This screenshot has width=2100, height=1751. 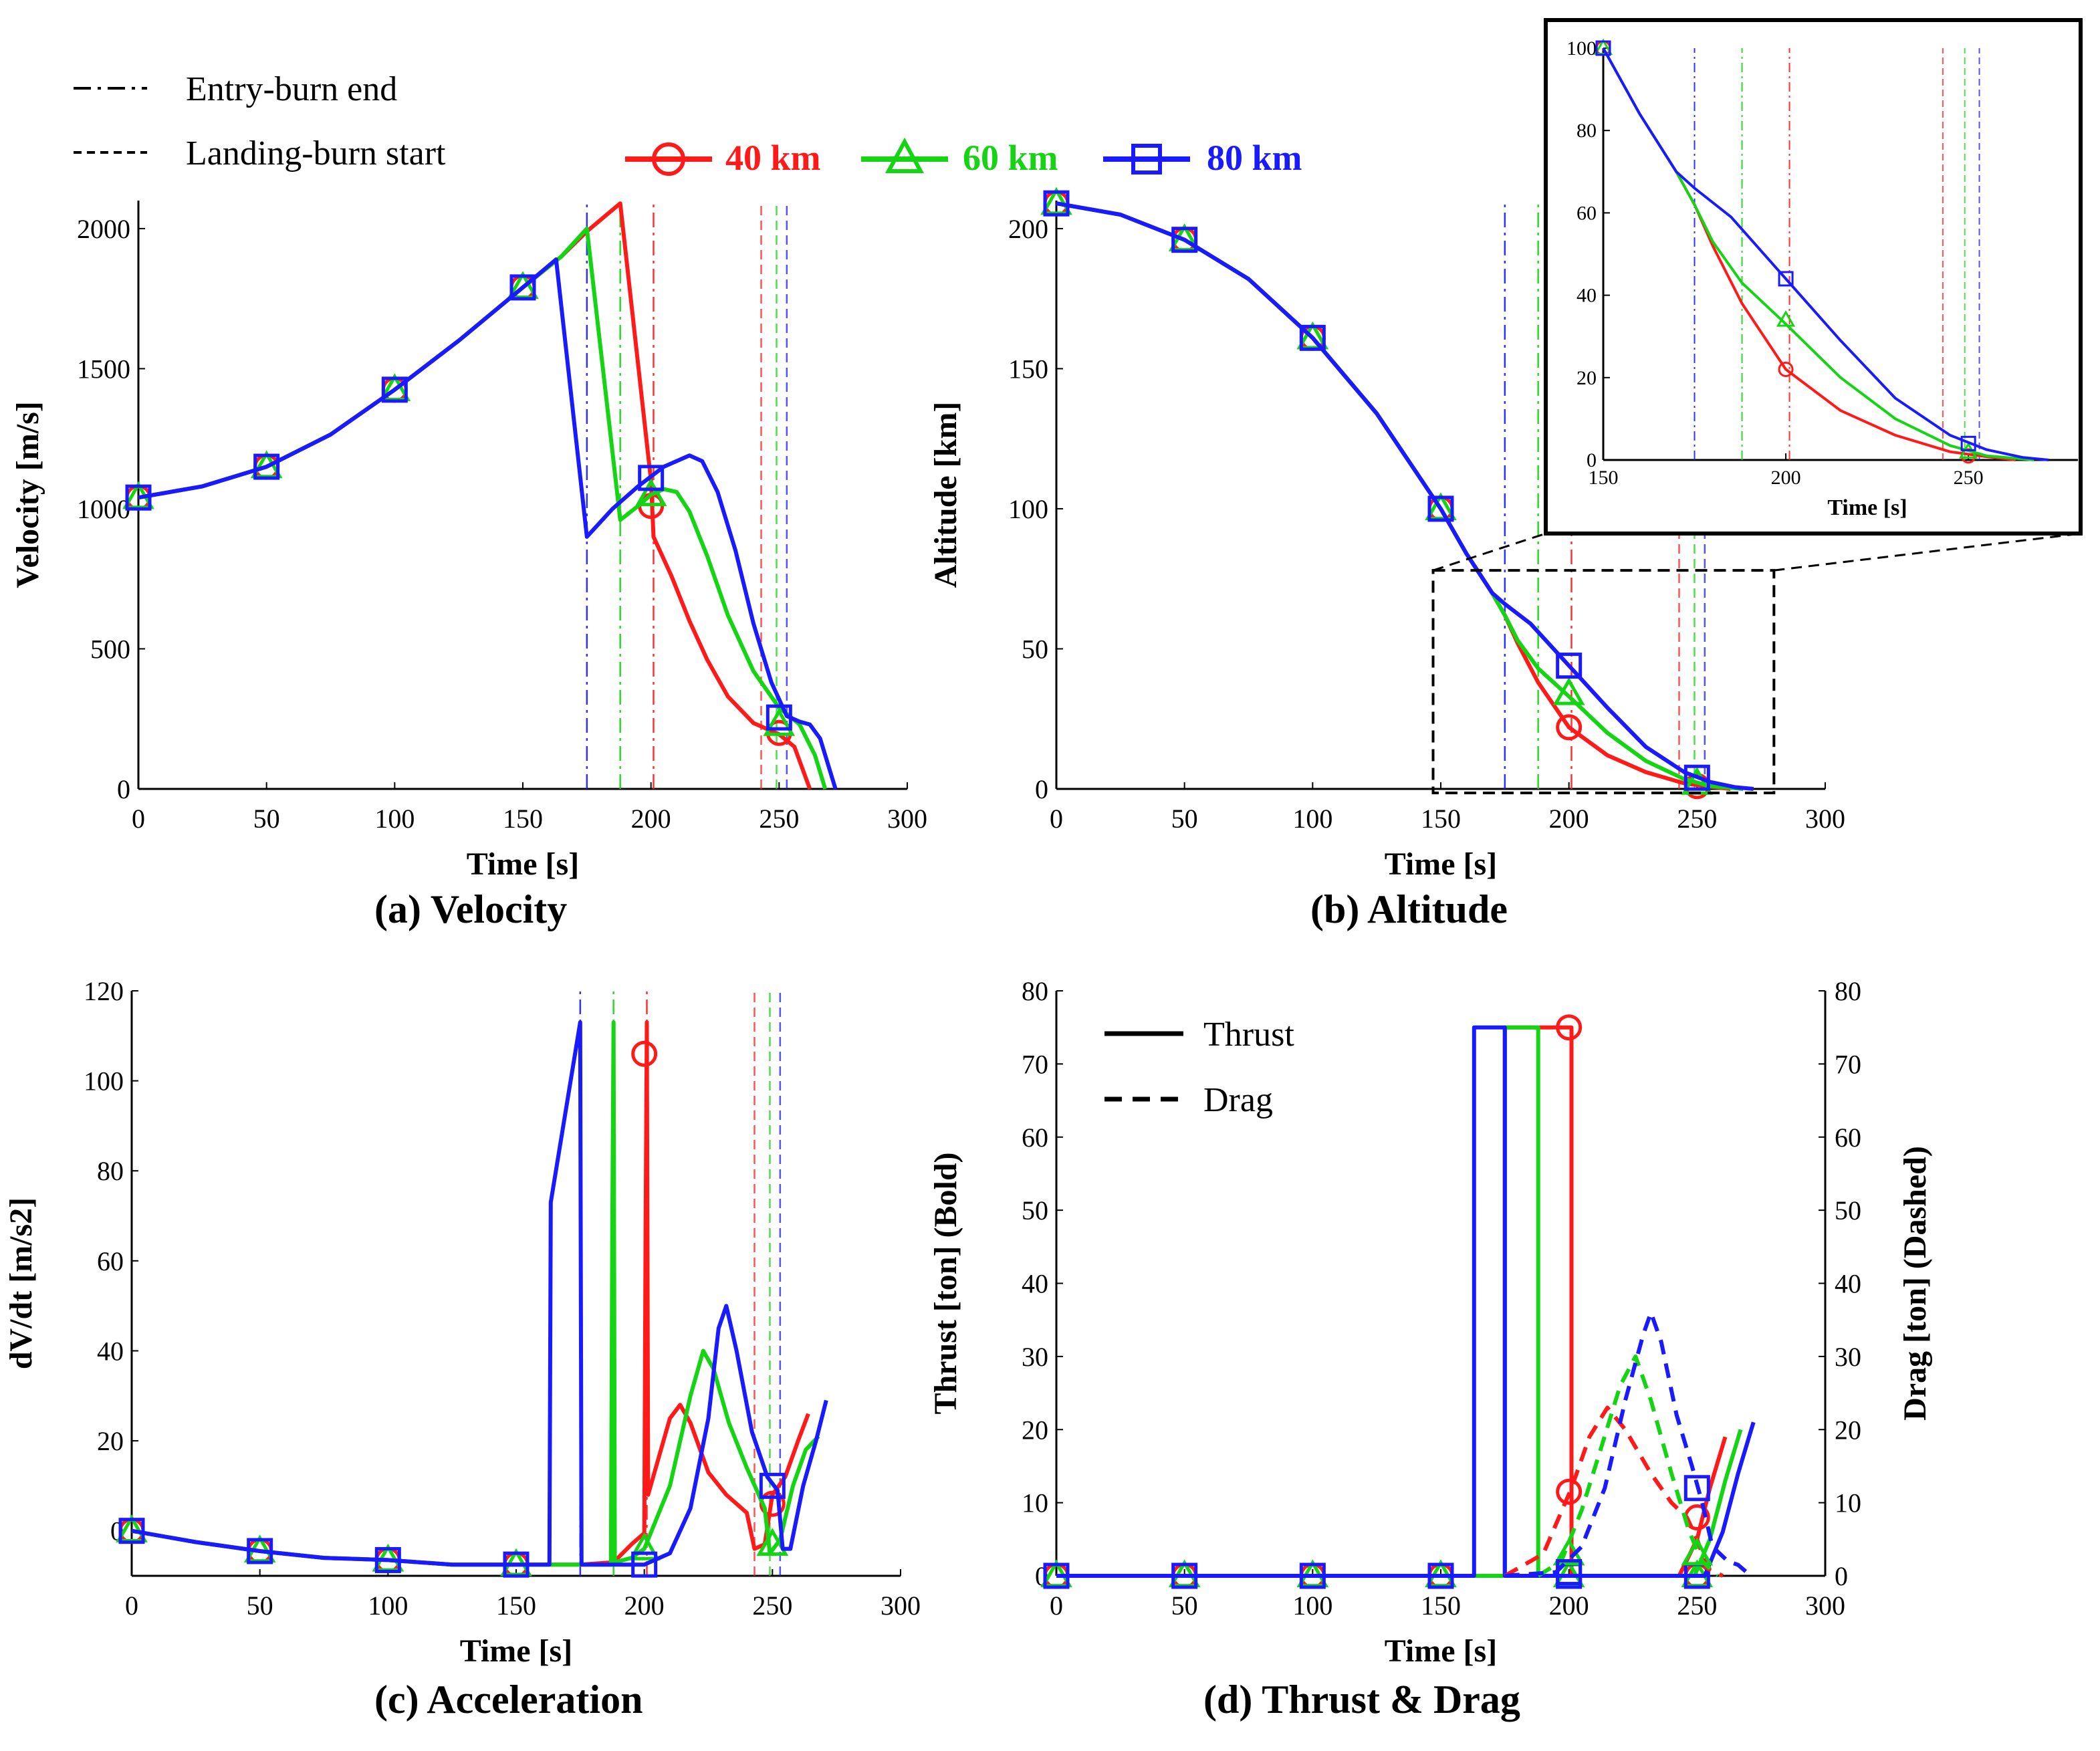 I want to click on y-tick-label-right: 70, so click(x=1848, y=1064).